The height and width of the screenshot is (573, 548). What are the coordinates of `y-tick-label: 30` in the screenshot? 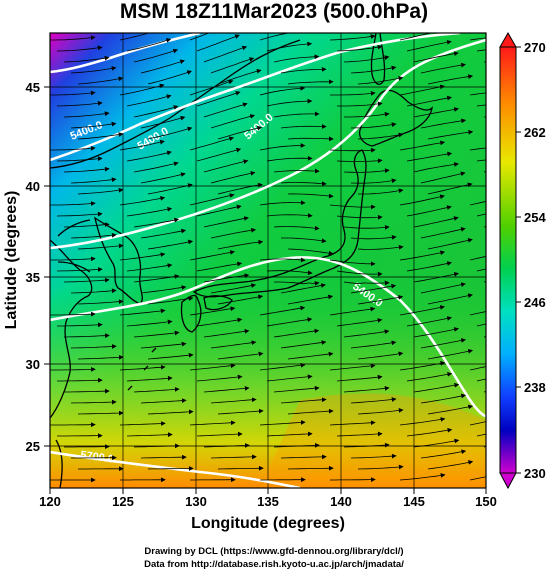 It's located at (33, 364).